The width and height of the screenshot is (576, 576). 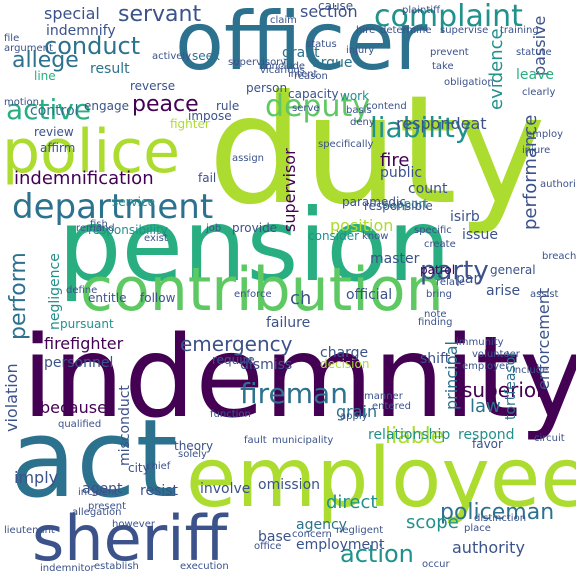 What do you see at coordinates (207, 178) in the screenshot?
I see `word-fail: fail` at bounding box center [207, 178].